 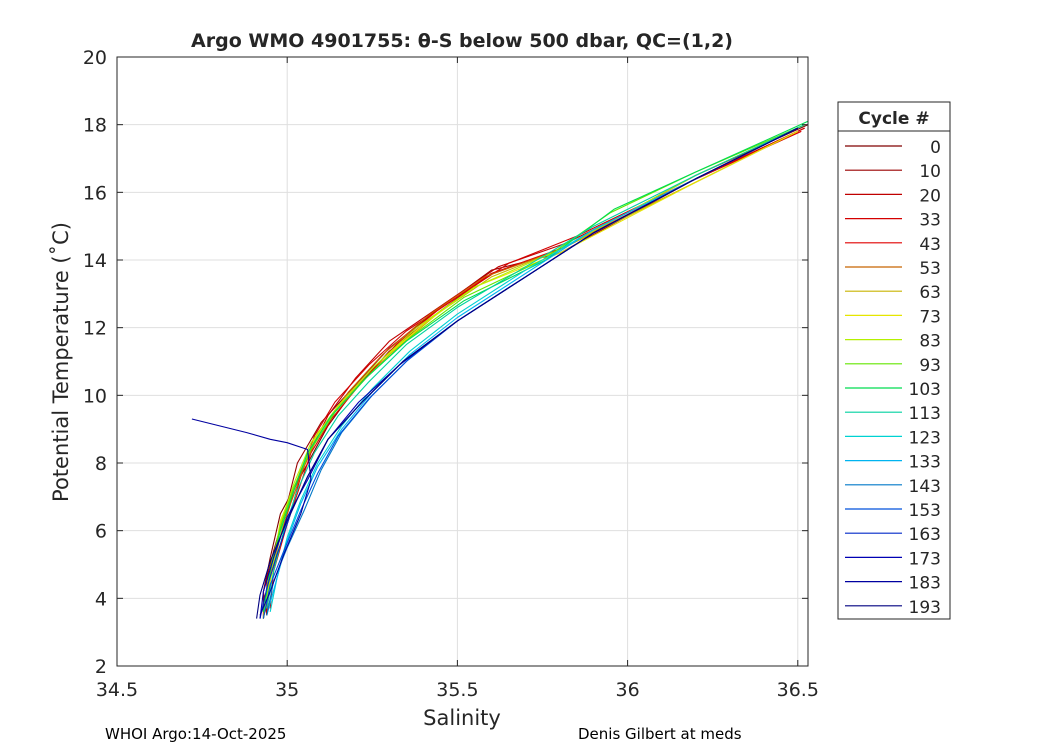 What do you see at coordinates (930, 221) in the screenshot?
I see `legend-label: 33` at bounding box center [930, 221].